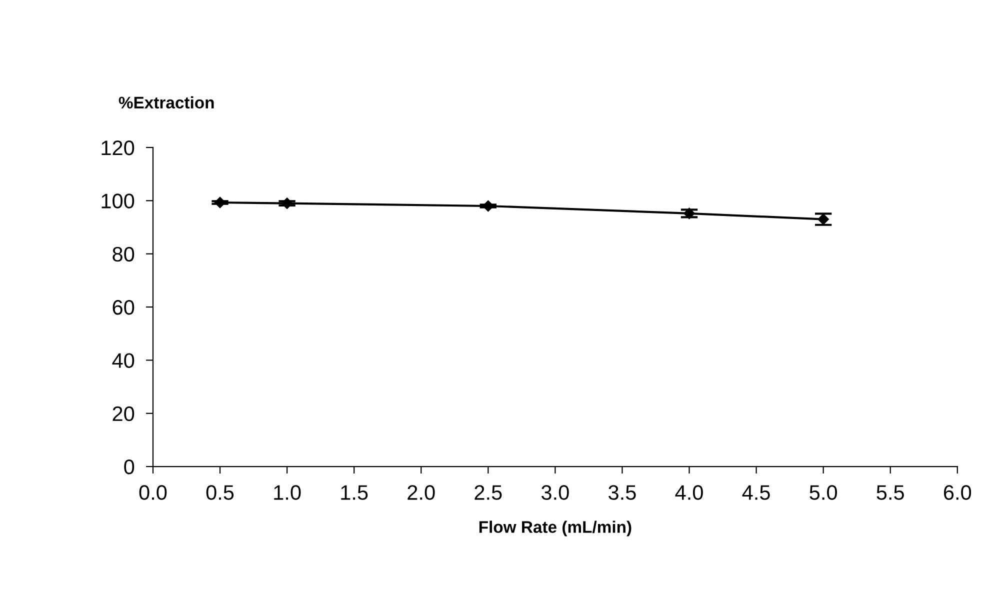 Image resolution: width=987 pixels, height=602 pixels. I want to click on y-tick-label: 0, so click(129, 467).